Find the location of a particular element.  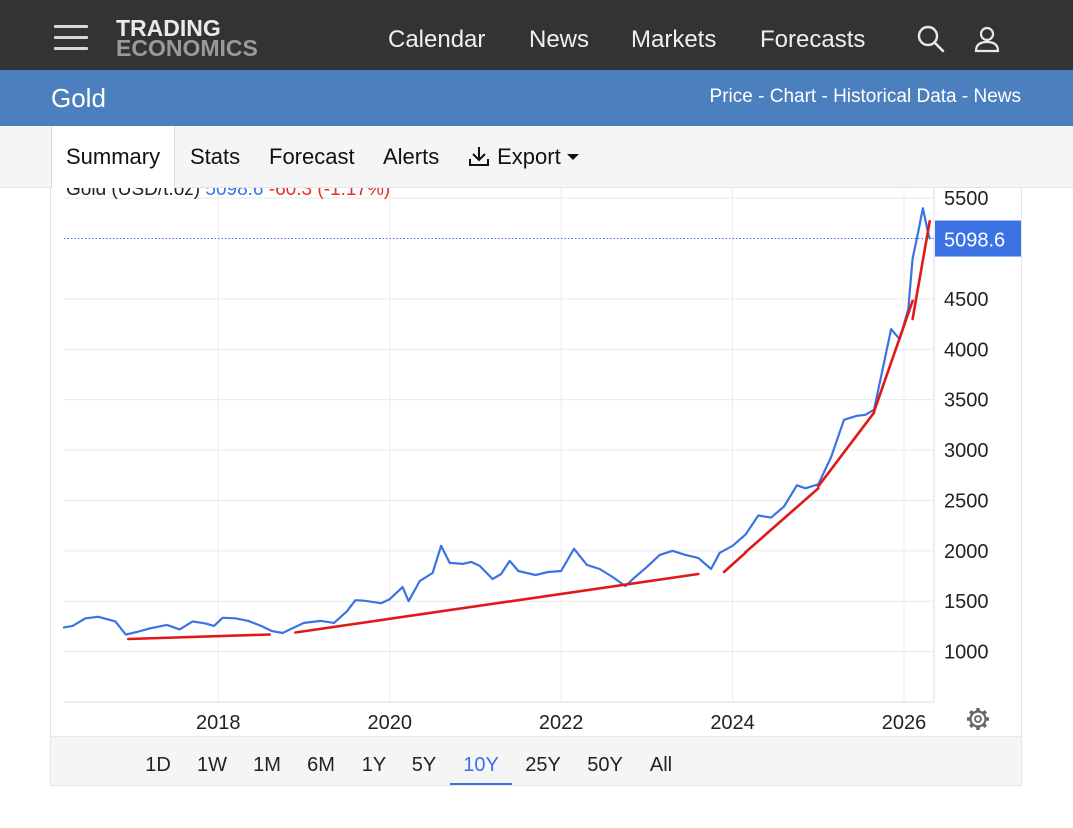

y-tick-label: 4000 is located at coordinates (966, 350).